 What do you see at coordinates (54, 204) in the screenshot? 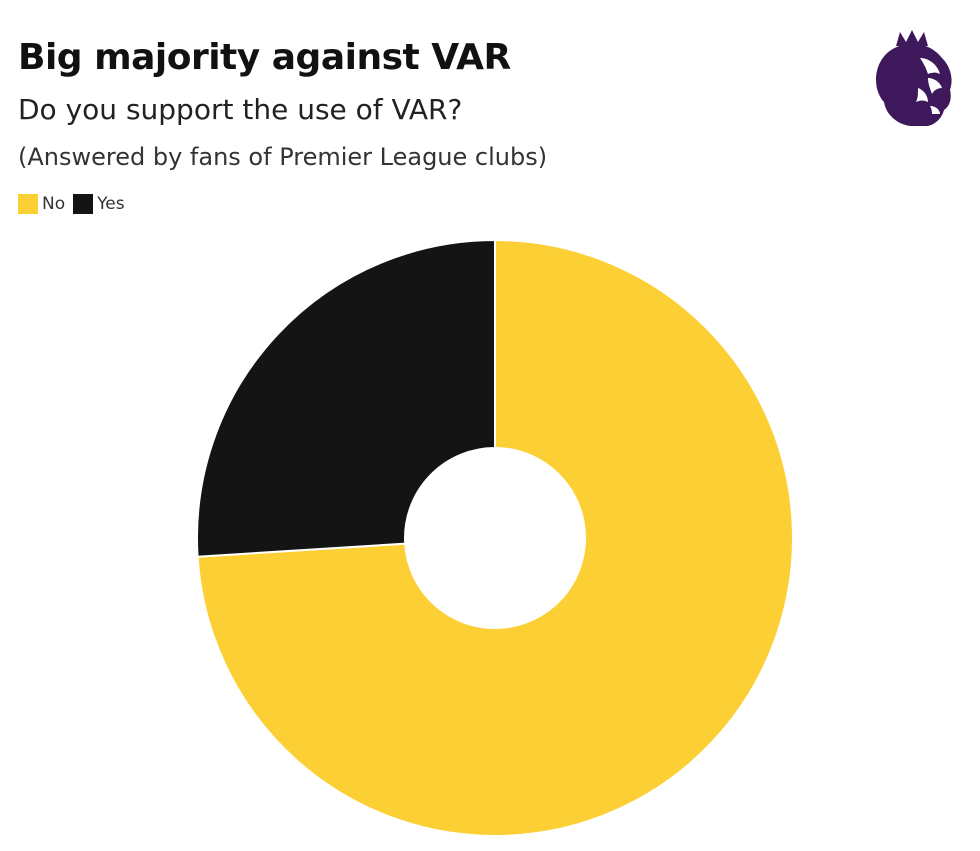
I see `legend-label-no: No` at bounding box center [54, 204].